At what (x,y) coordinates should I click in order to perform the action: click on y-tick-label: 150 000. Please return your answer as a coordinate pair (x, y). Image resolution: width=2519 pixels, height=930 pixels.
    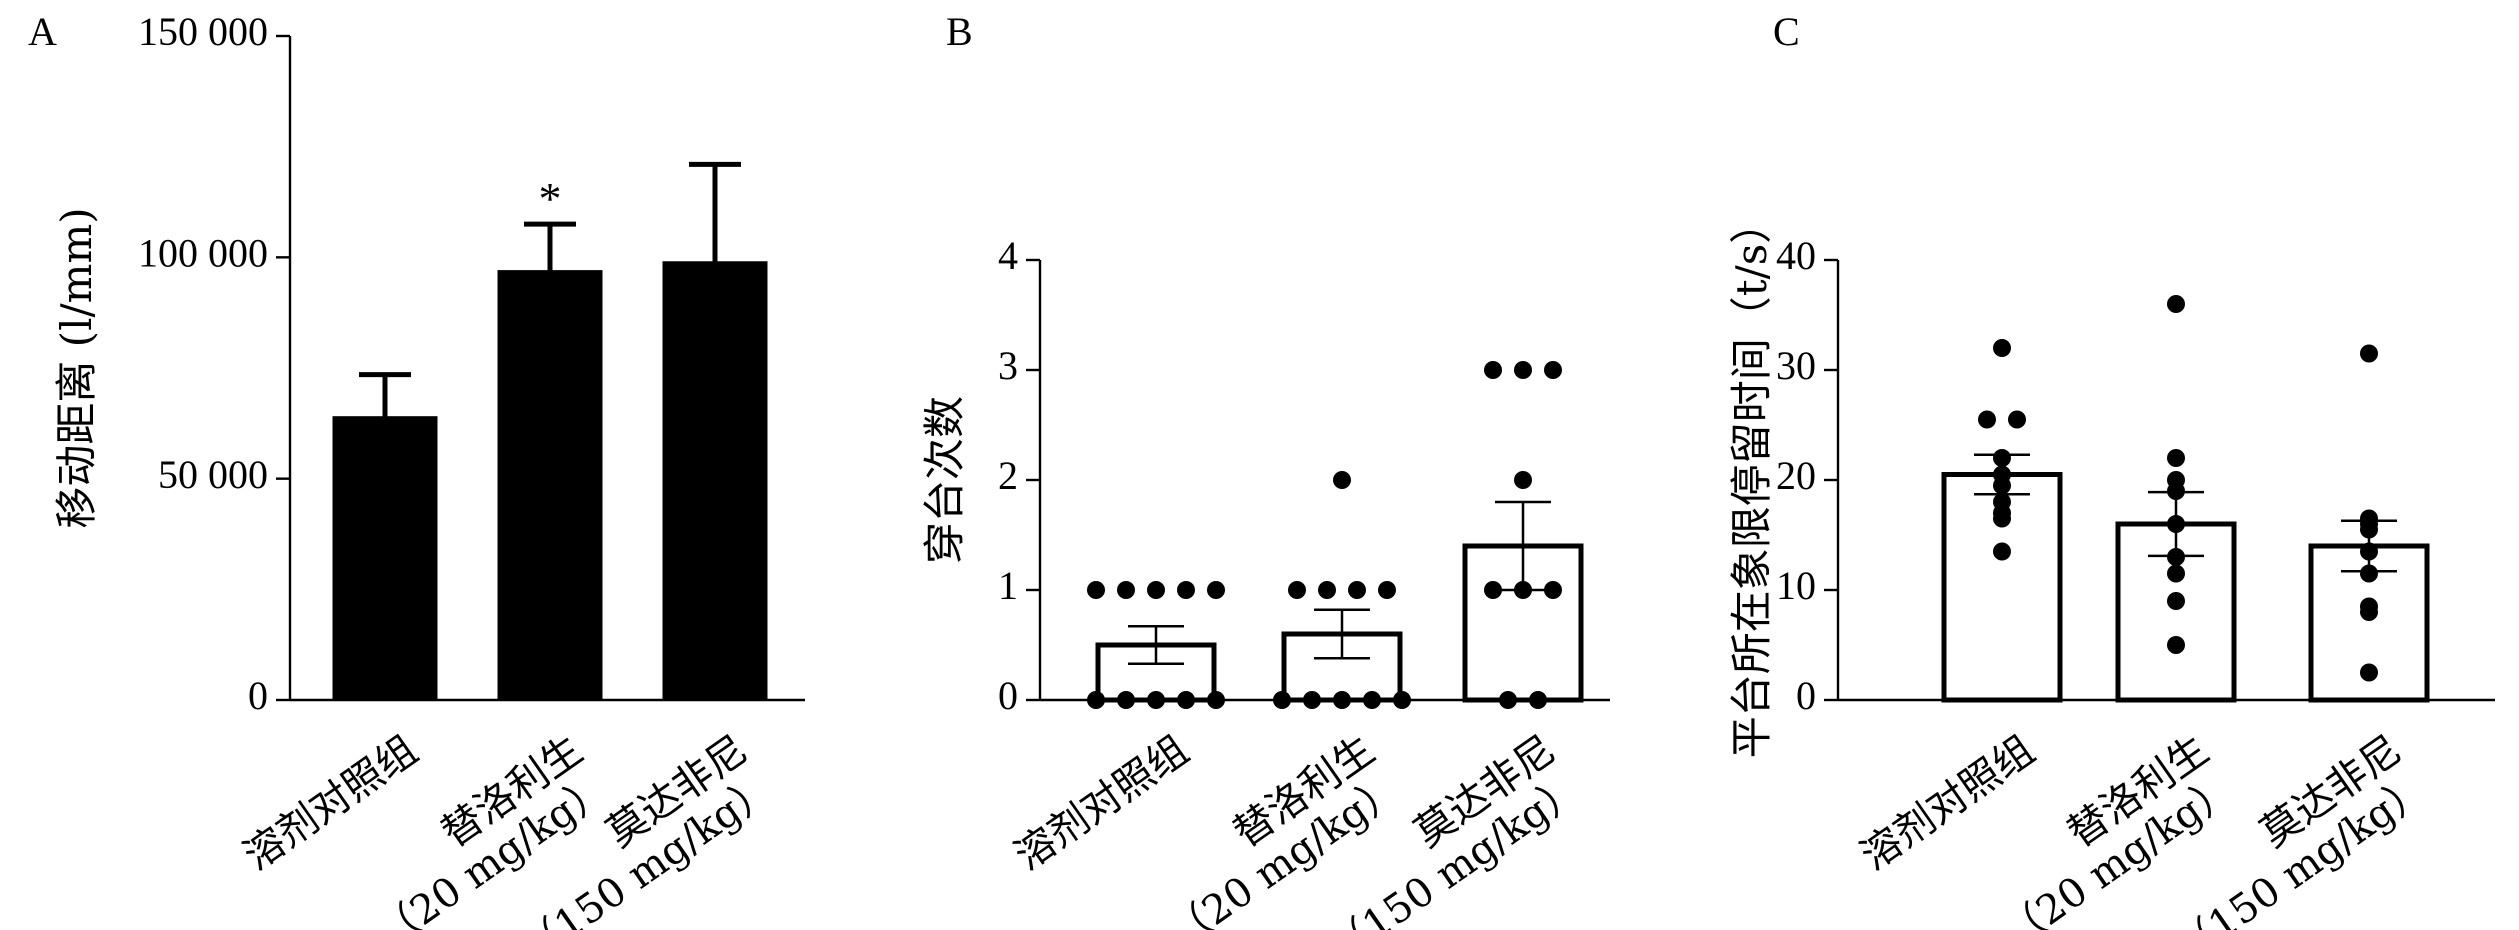
    Looking at the image, I should click on (203, 31).